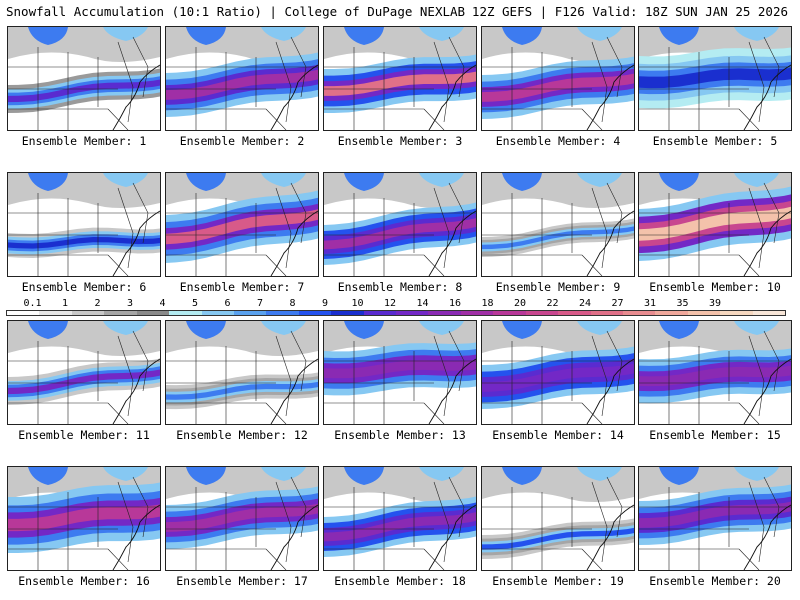  Describe the element at coordinates (390, 303) in the screenshot. I see `legend-label: 12` at that location.